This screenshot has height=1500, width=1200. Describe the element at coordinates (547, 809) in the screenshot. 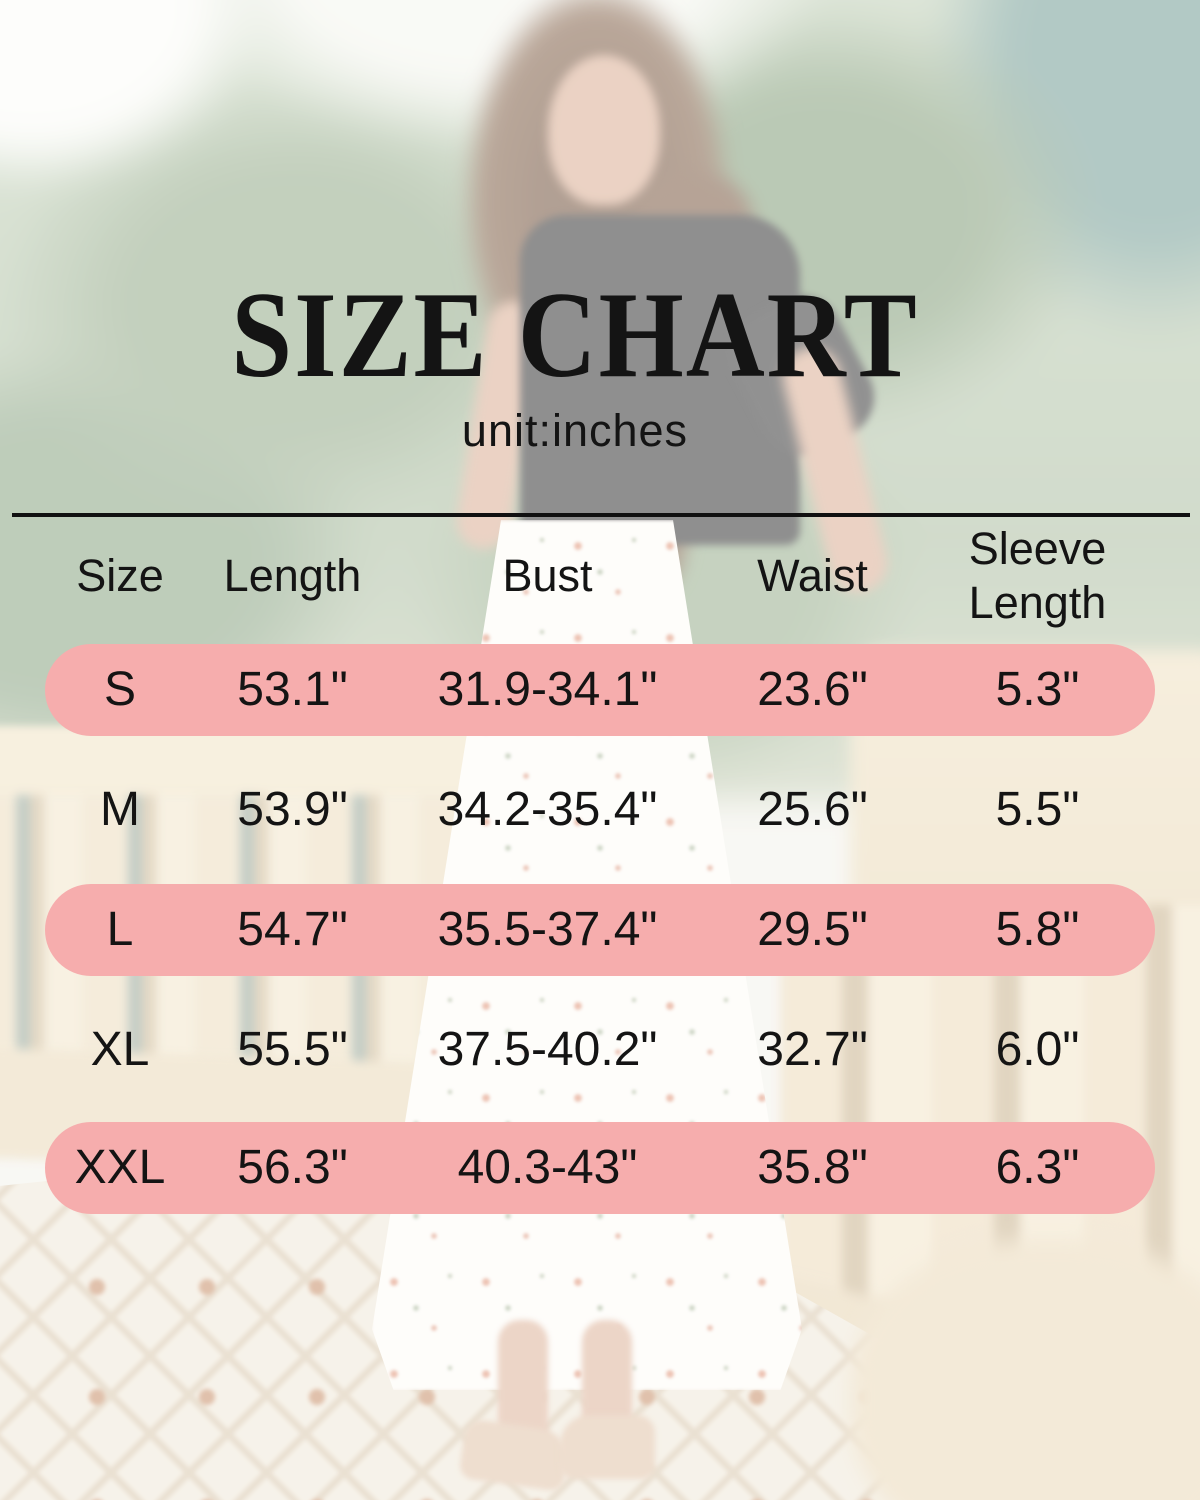

I see `cell-bust: 34.2-35.4"` at that location.